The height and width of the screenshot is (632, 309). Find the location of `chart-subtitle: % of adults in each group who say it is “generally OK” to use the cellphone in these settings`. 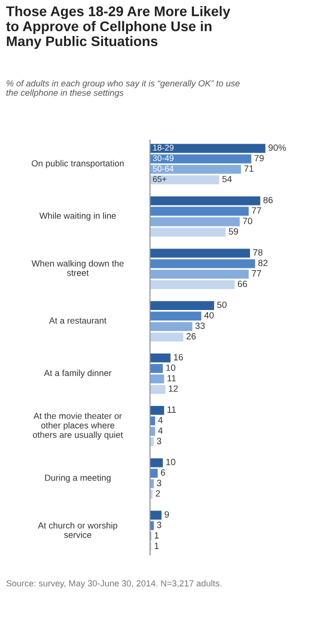

chart-subtitle: % of adults in each group who say it is “generally OK” to use the cellphone in these settings is located at coordinates (123, 89).